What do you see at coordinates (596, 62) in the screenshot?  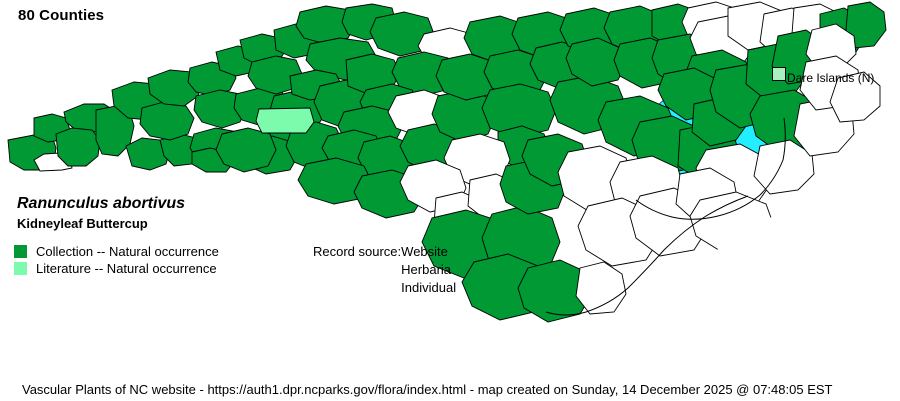 I see `county-durham` at bounding box center [596, 62].